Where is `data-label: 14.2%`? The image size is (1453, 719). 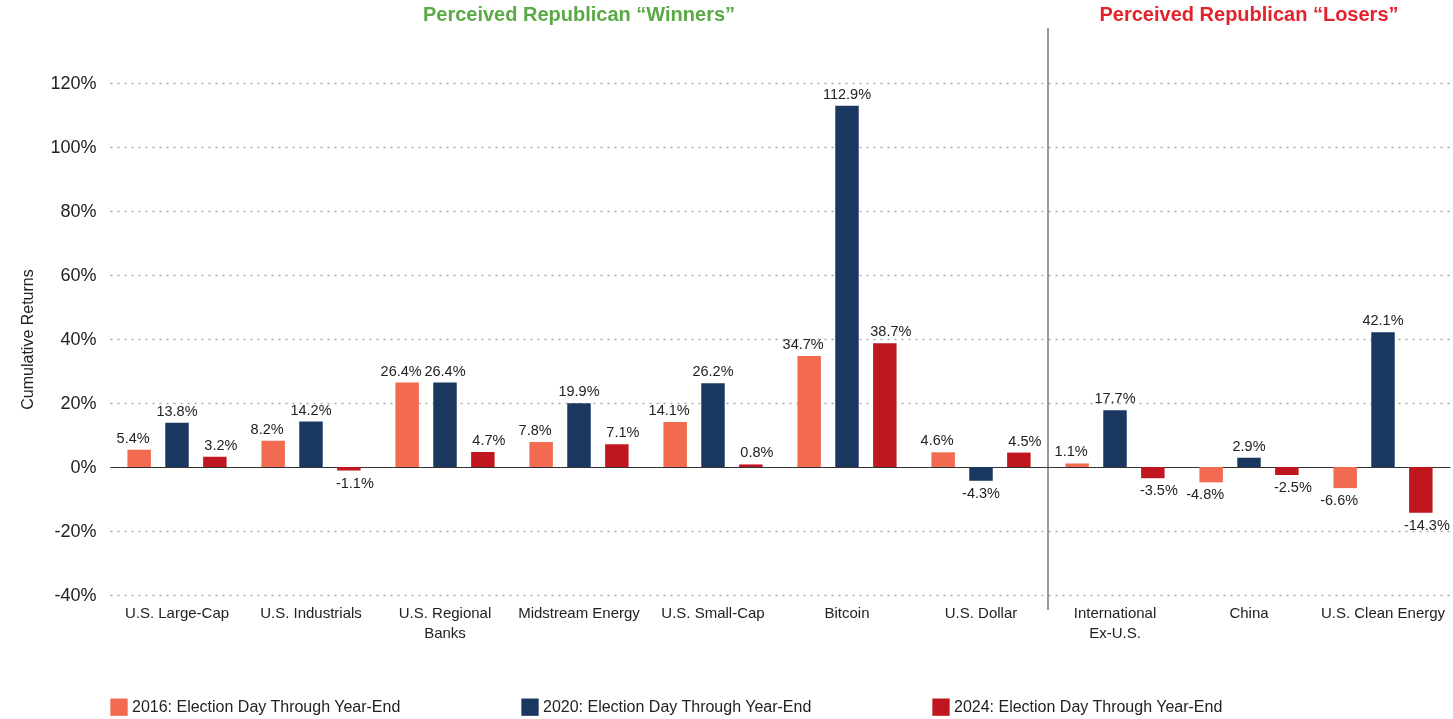 data-label: 14.2% is located at coordinates (311, 409).